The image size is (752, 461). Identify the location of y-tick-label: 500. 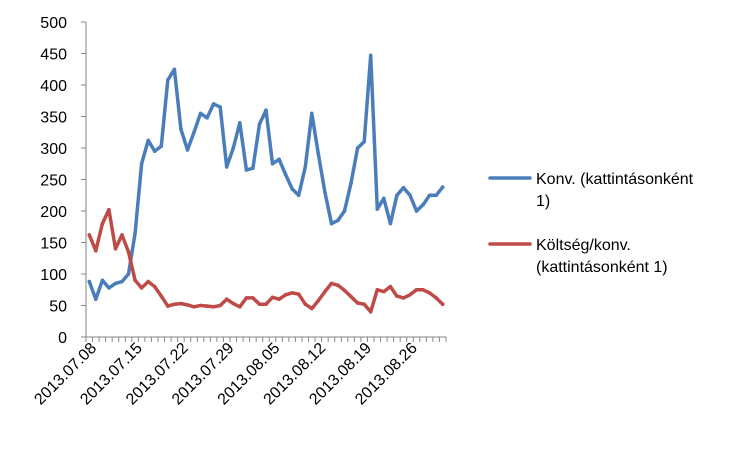
(53, 23).